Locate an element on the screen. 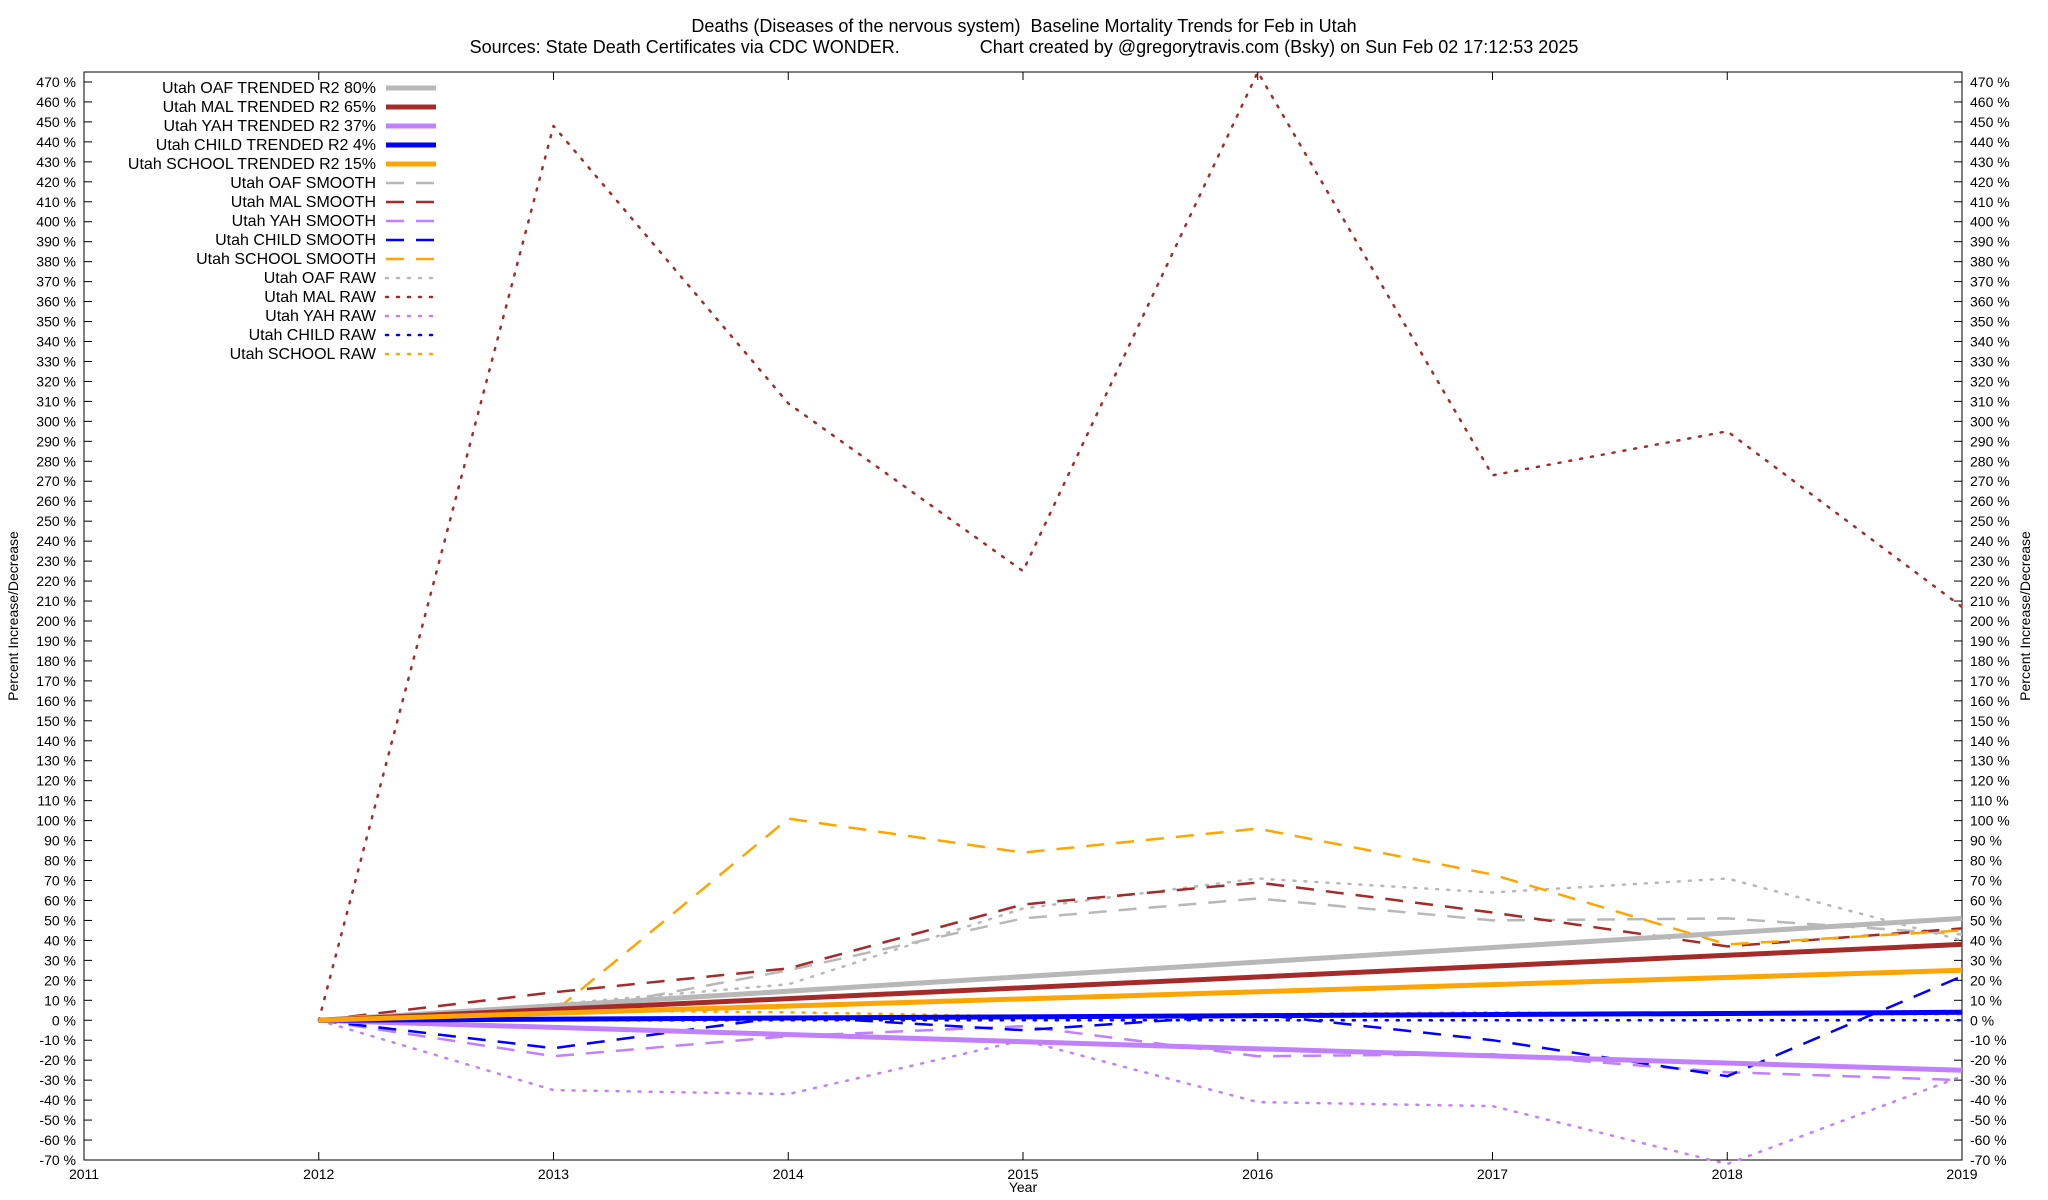 The image size is (2048, 1200). y-tick-label: 10 % is located at coordinates (60, 1000).